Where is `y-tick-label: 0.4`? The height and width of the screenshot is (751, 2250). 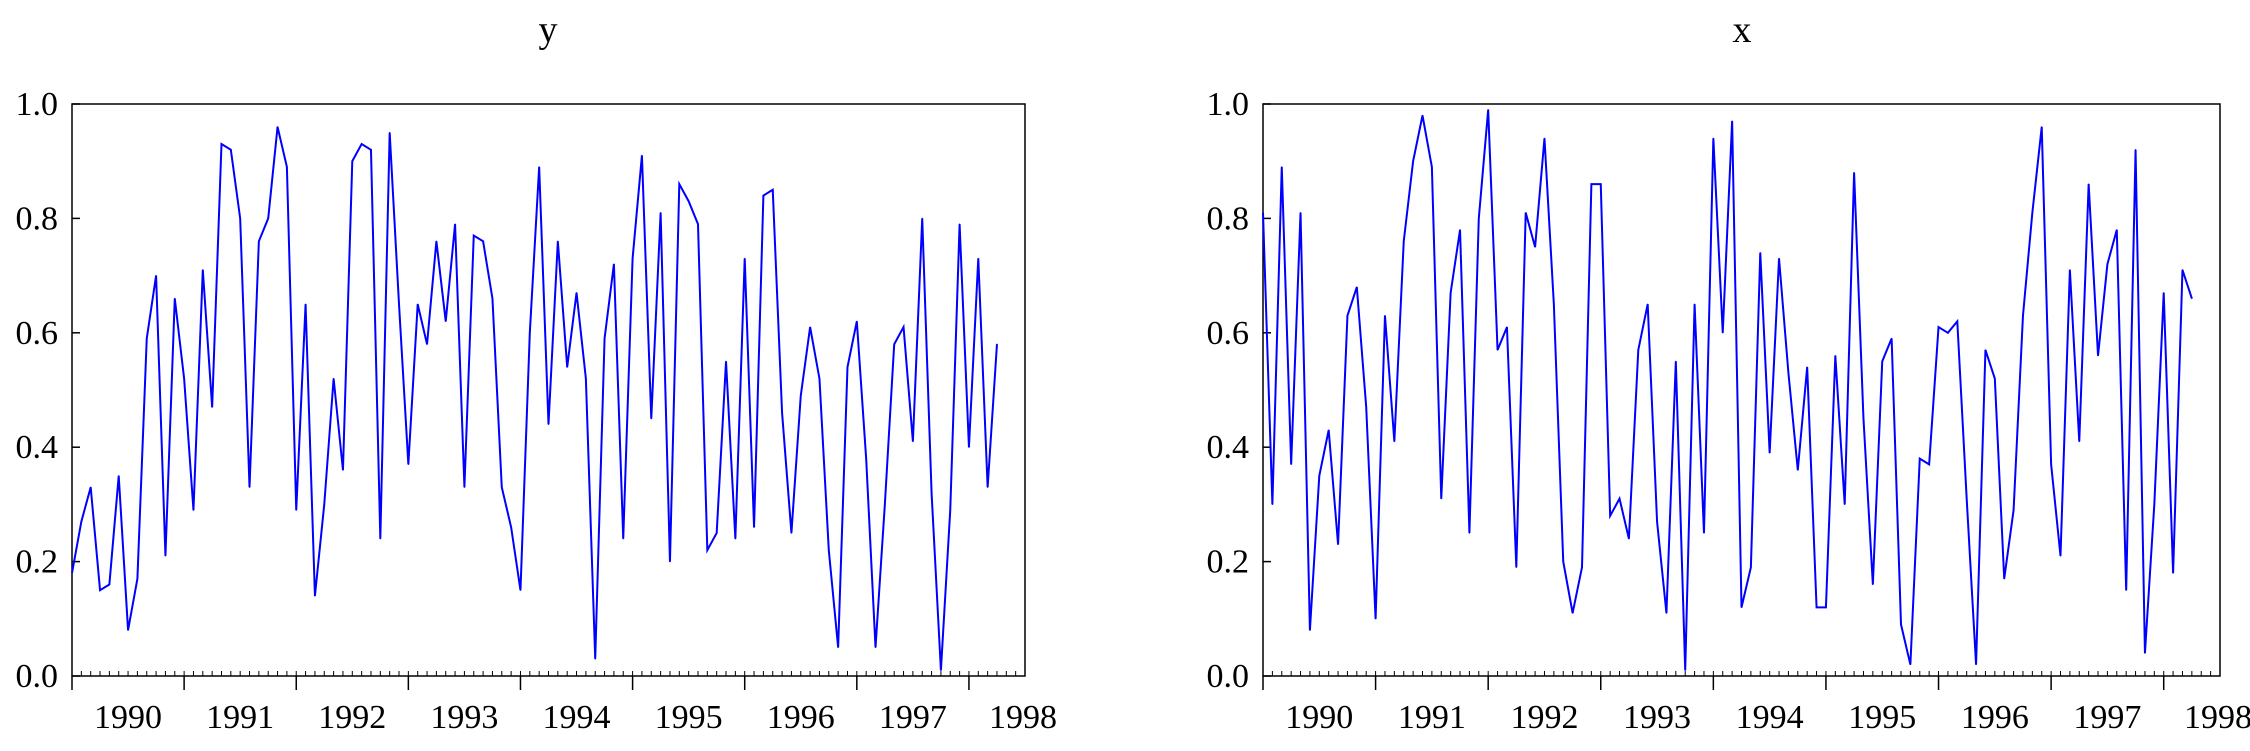
y-tick-label: 0.4 is located at coordinates (37, 447).